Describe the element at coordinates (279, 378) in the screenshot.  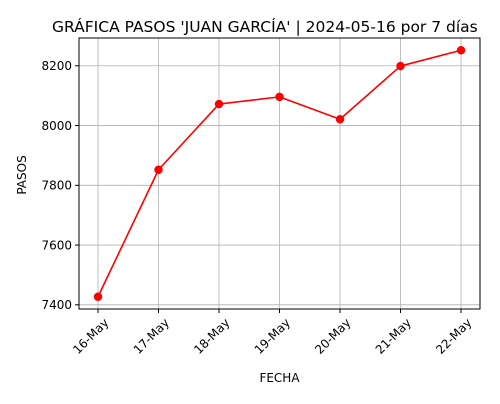
I see `x-axis-label: FECHA` at that location.